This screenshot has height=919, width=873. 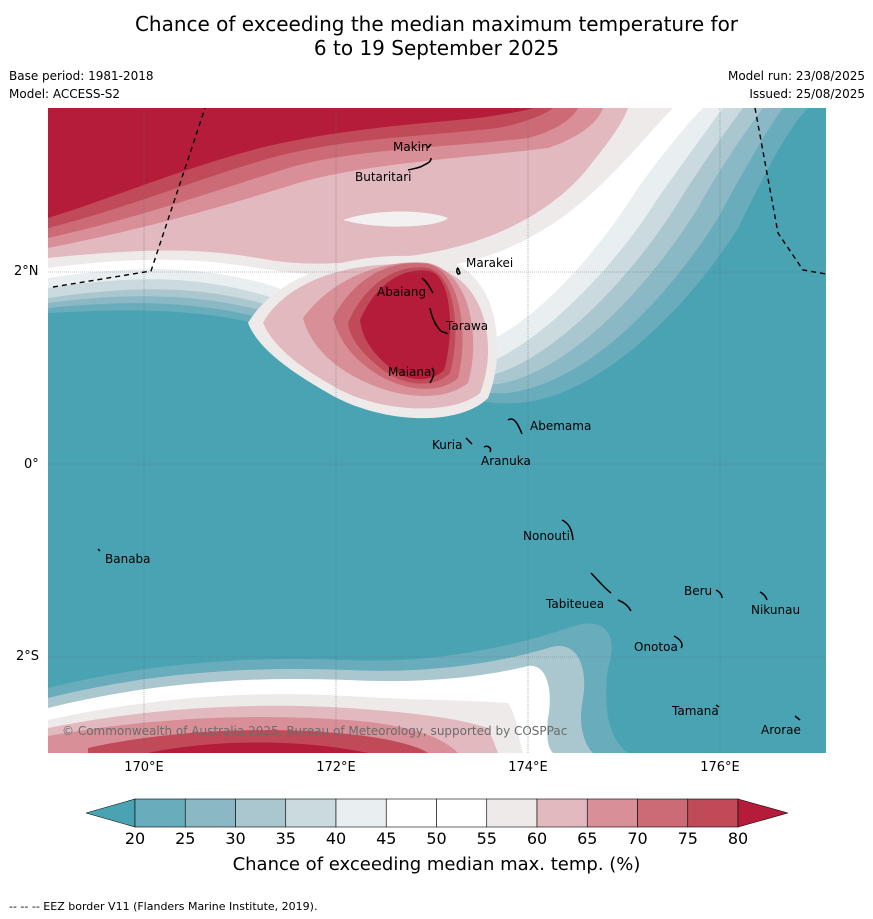 What do you see at coordinates (797, 718) in the screenshot?
I see `island-arorae` at bounding box center [797, 718].